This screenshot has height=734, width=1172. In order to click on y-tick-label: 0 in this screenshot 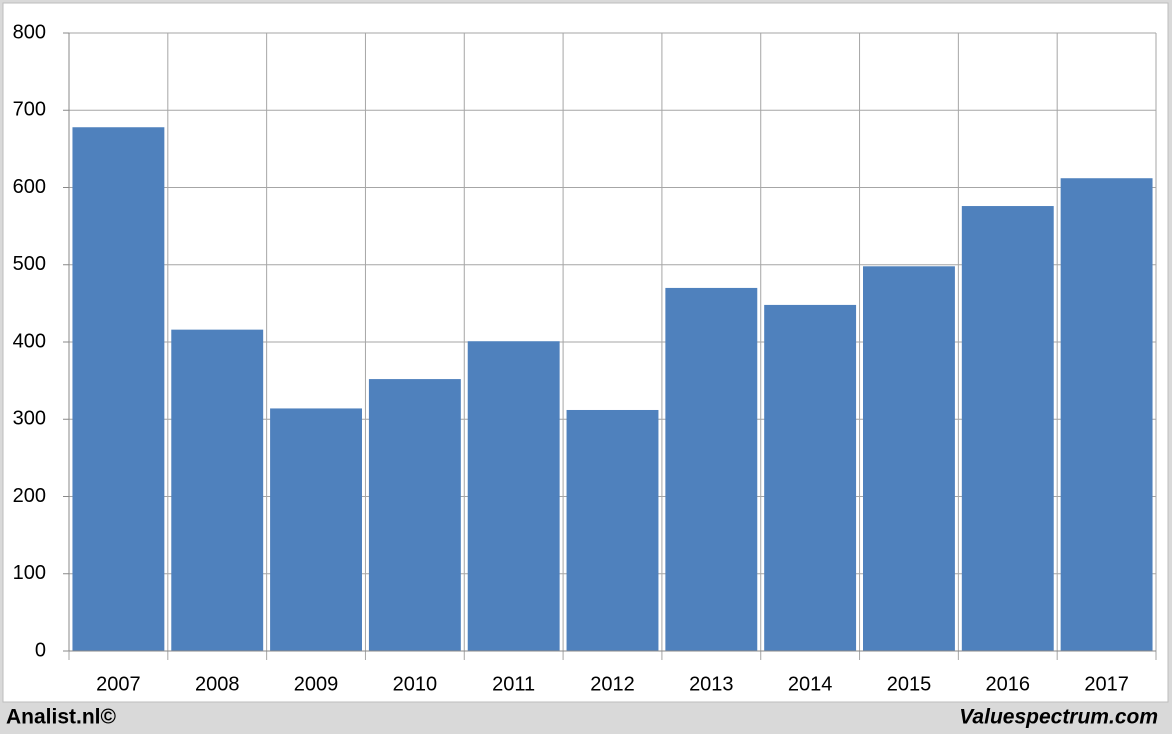, I will do `click(40, 650)`.